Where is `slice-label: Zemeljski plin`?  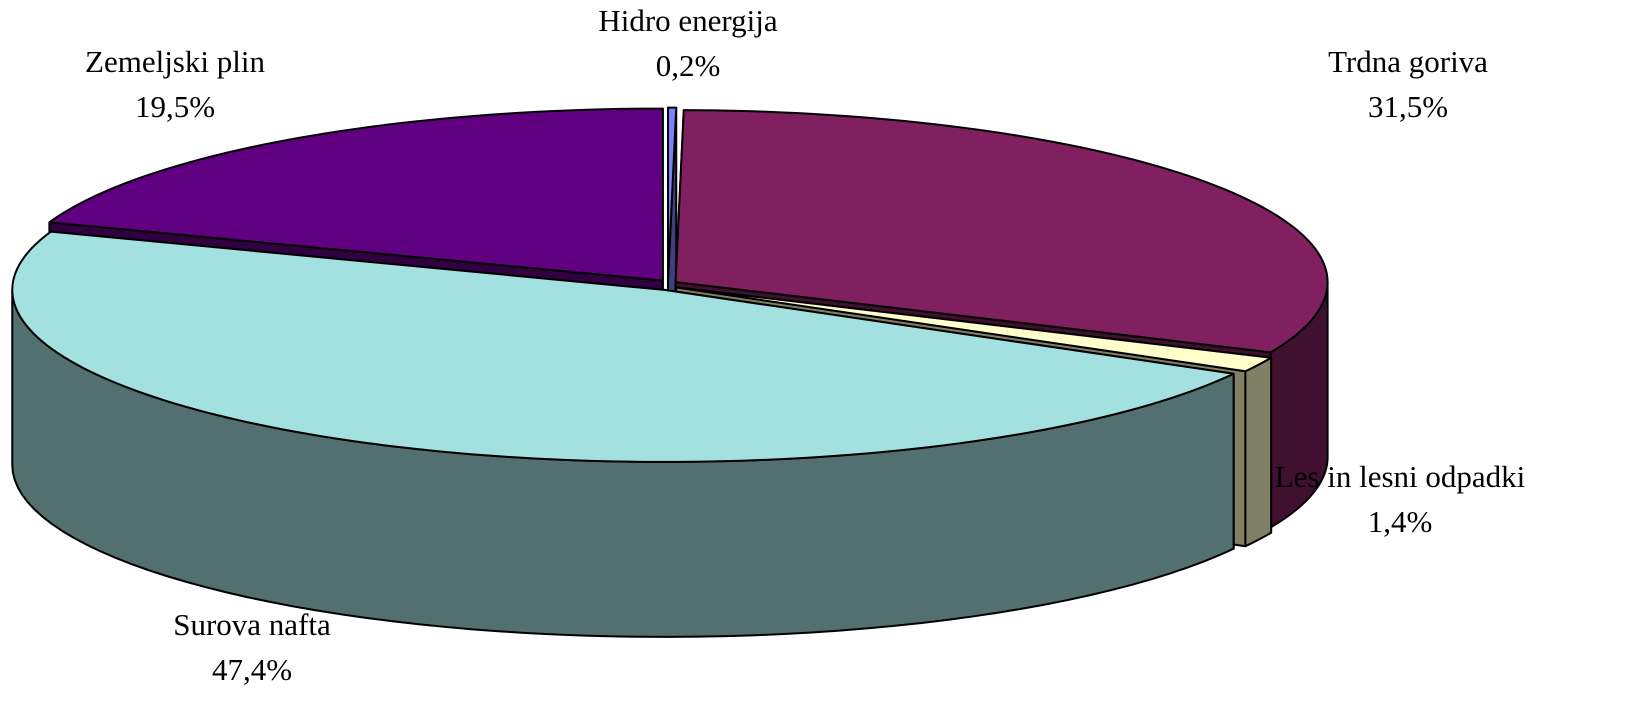 slice-label: Zemeljski plin is located at coordinates (175, 61).